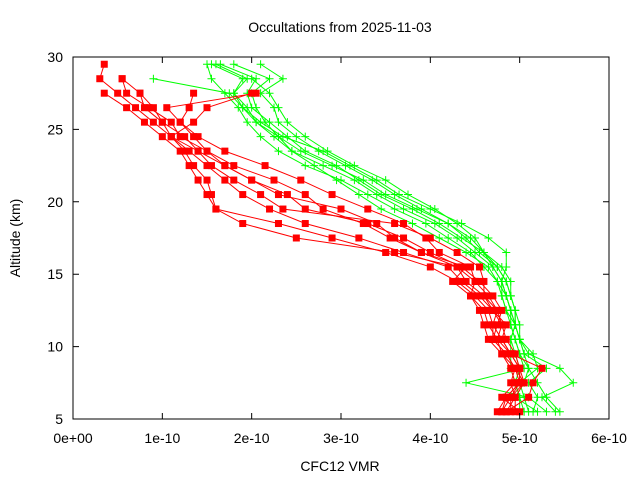 This screenshot has width=640, height=485. I want to click on x-tick-label: 6e-10, so click(609, 438).